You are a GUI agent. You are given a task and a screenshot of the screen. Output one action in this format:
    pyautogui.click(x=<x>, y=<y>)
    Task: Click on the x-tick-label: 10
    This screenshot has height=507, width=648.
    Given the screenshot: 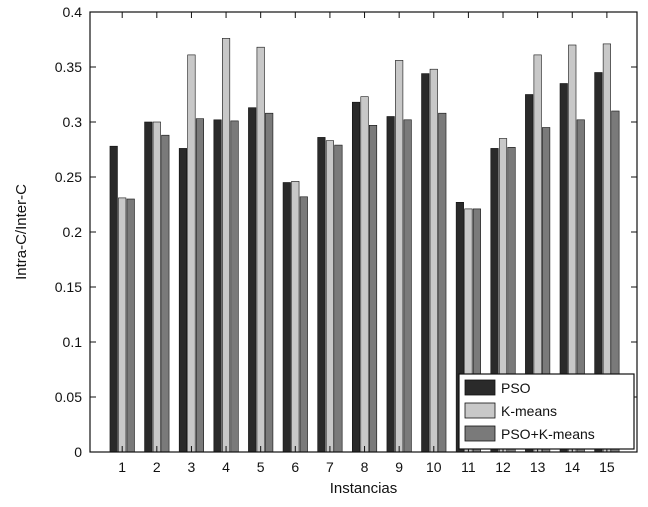 What is the action you would take?
    pyautogui.click(x=434, y=467)
    